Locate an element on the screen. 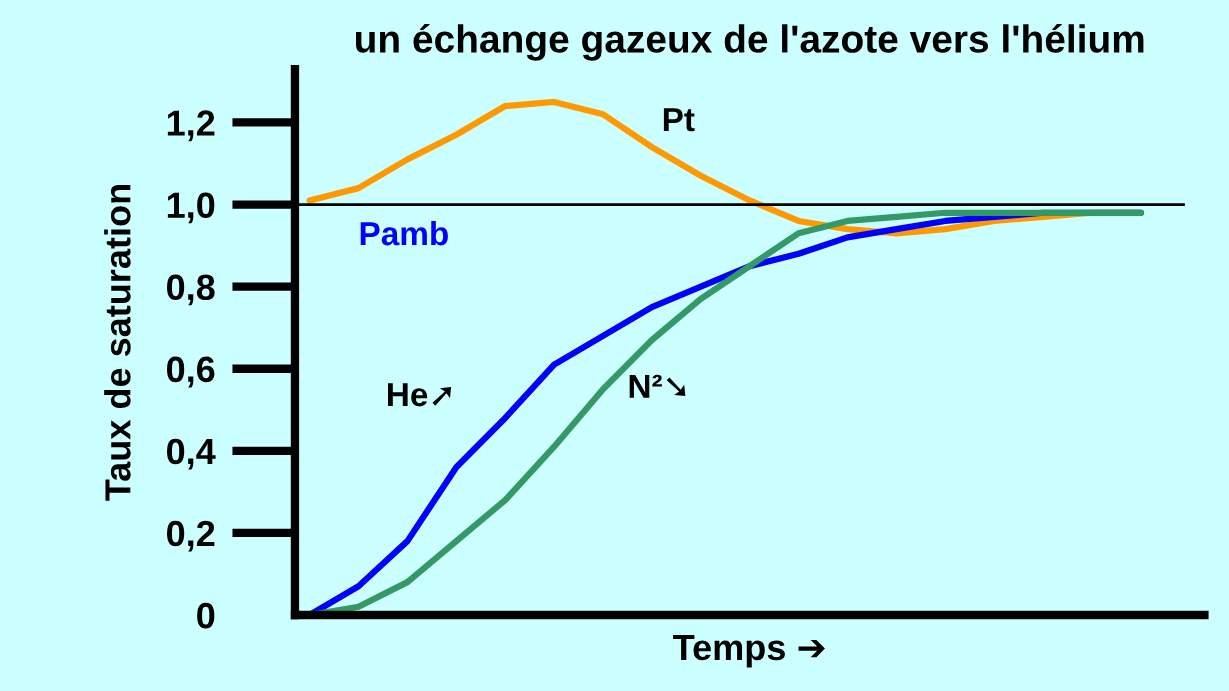 This screenshot has width=1229, height=691. series-label: He➚ is located at coordinates (420, 395).